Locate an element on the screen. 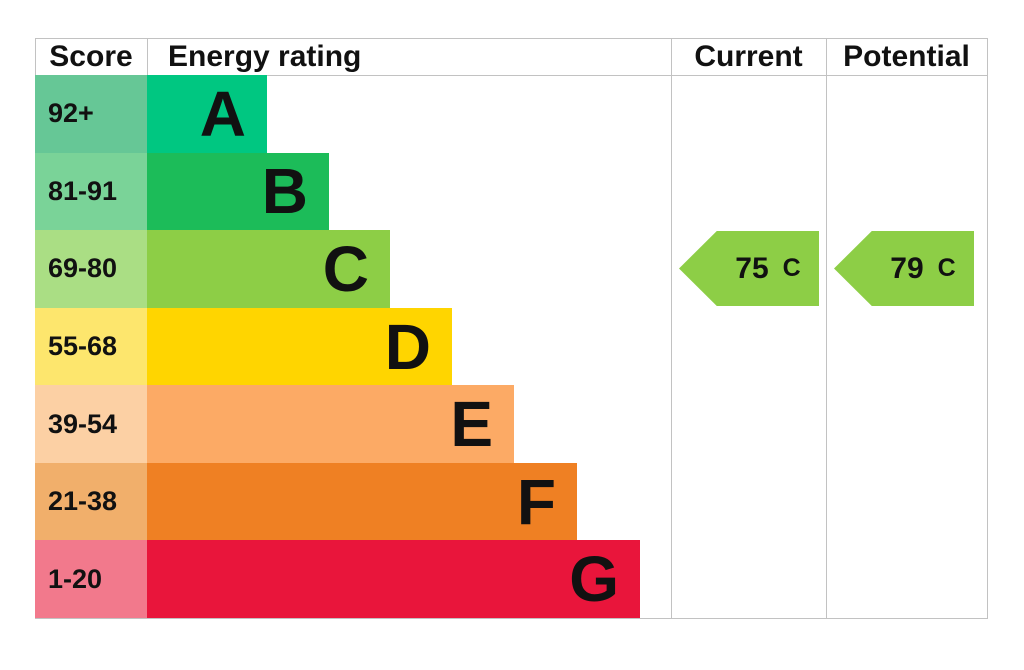 The image size is (1024, 670). band-letter: D is located at coordinates (407, 346).